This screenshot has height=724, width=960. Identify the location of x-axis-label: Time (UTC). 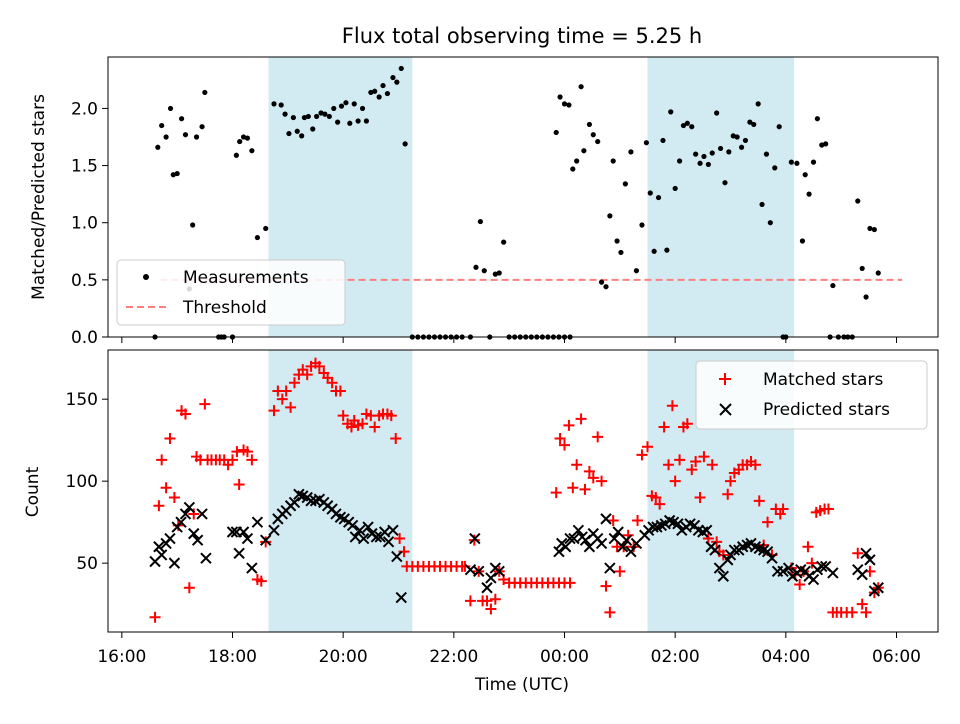
(521, 685).